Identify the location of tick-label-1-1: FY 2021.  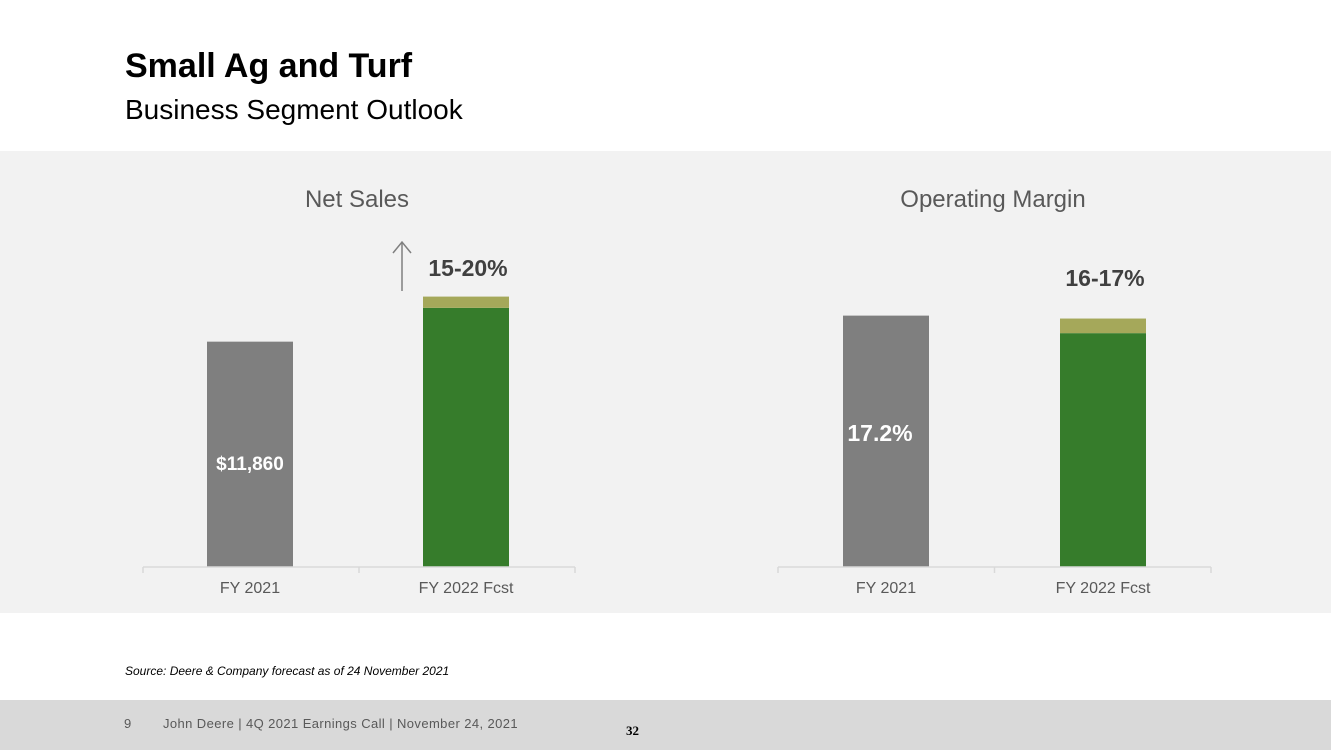
(250, 588).